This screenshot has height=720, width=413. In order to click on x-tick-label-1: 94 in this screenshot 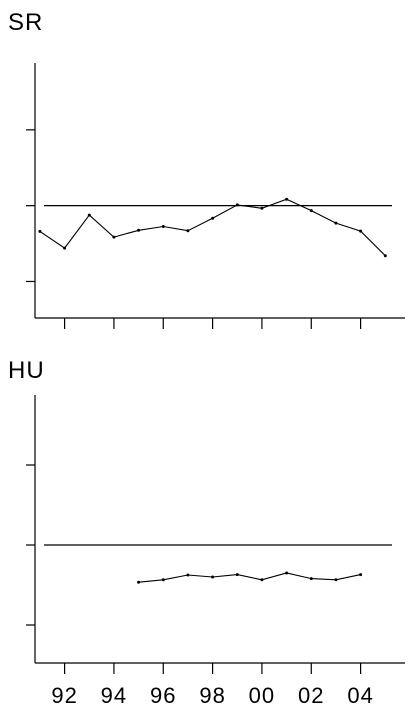, I will do `click(114, 695)`.